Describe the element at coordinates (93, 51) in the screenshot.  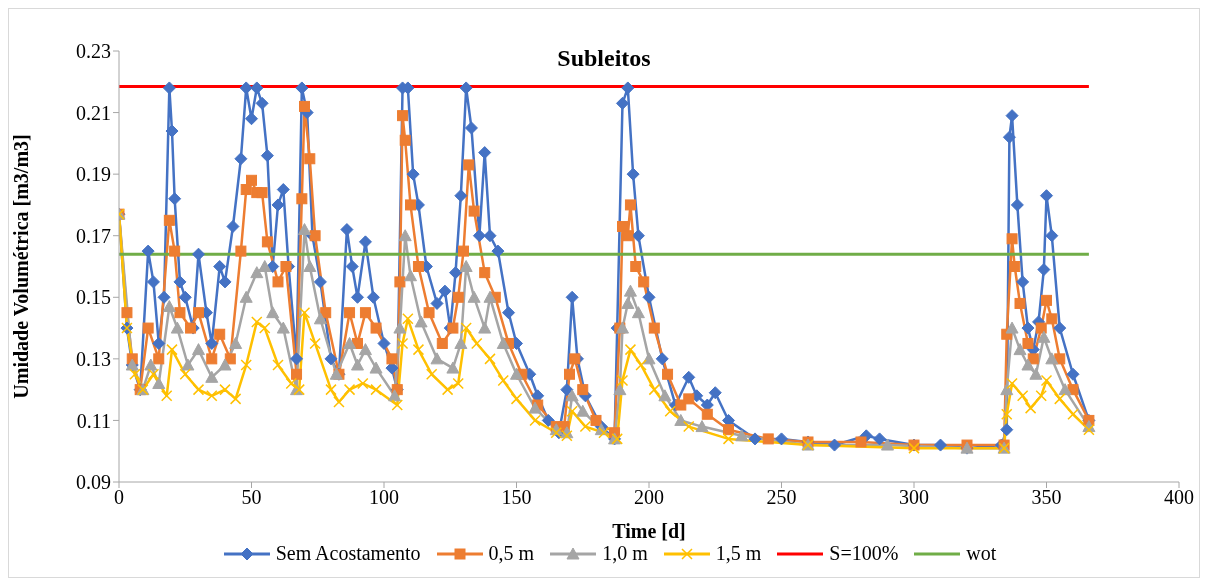
I see `y-tick-label: 0.23` at that location.